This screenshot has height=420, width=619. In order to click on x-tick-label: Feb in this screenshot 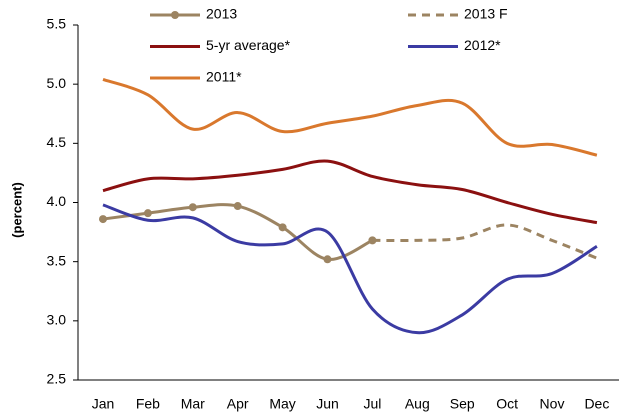, I will do `click(148, 404)`.